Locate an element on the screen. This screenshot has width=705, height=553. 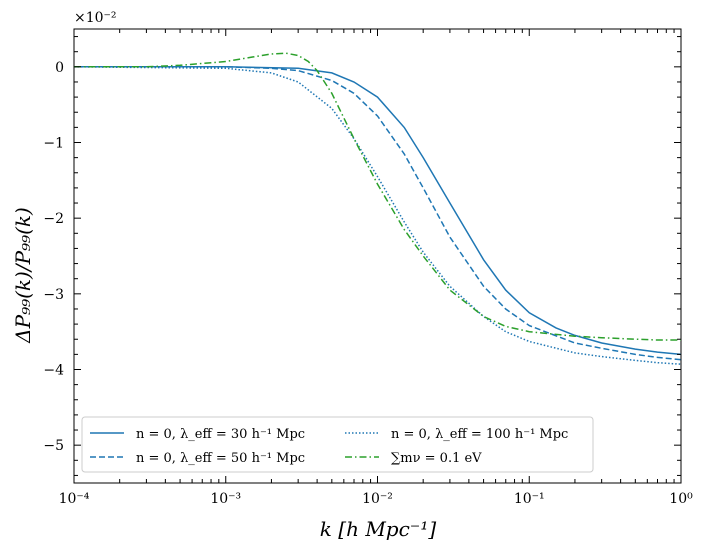
legend-label-2: n = 0, λ_eff = 50 h⁻¹ Mpc is located at coordinates (220, 458).